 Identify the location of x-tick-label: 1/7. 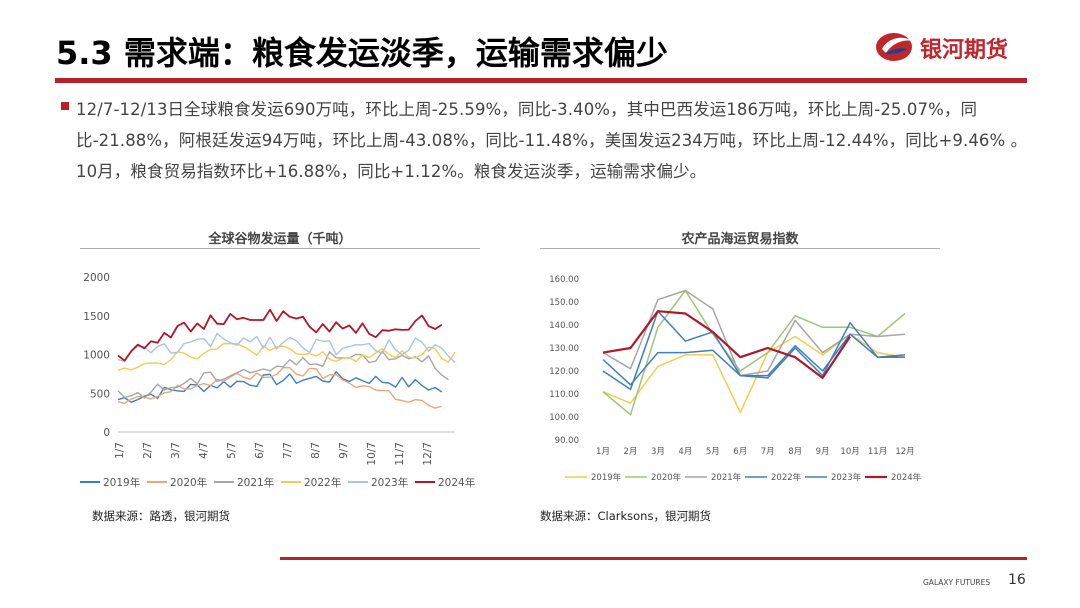
(120, 450).